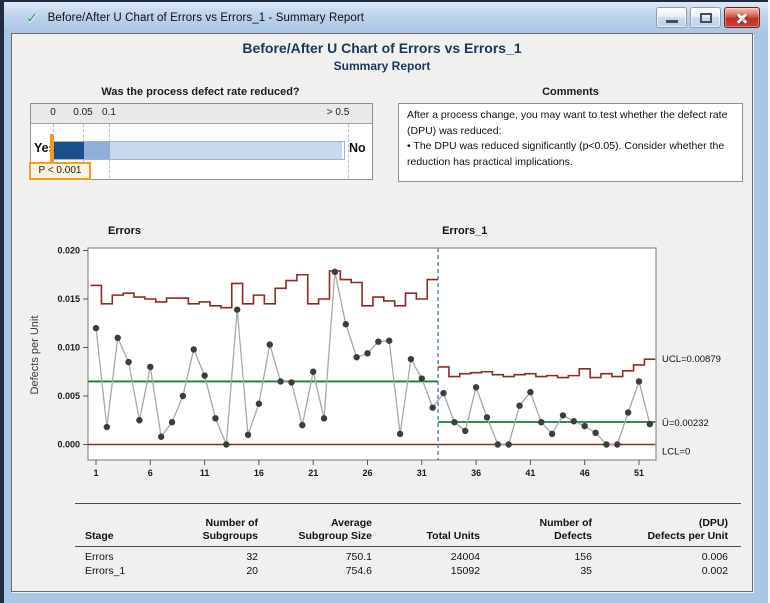  What do you see at coordinates (200, 92) in the screenshot?
I see `gauge-question: Was the process defect rate reduced?` at bounding box center [200, 92].